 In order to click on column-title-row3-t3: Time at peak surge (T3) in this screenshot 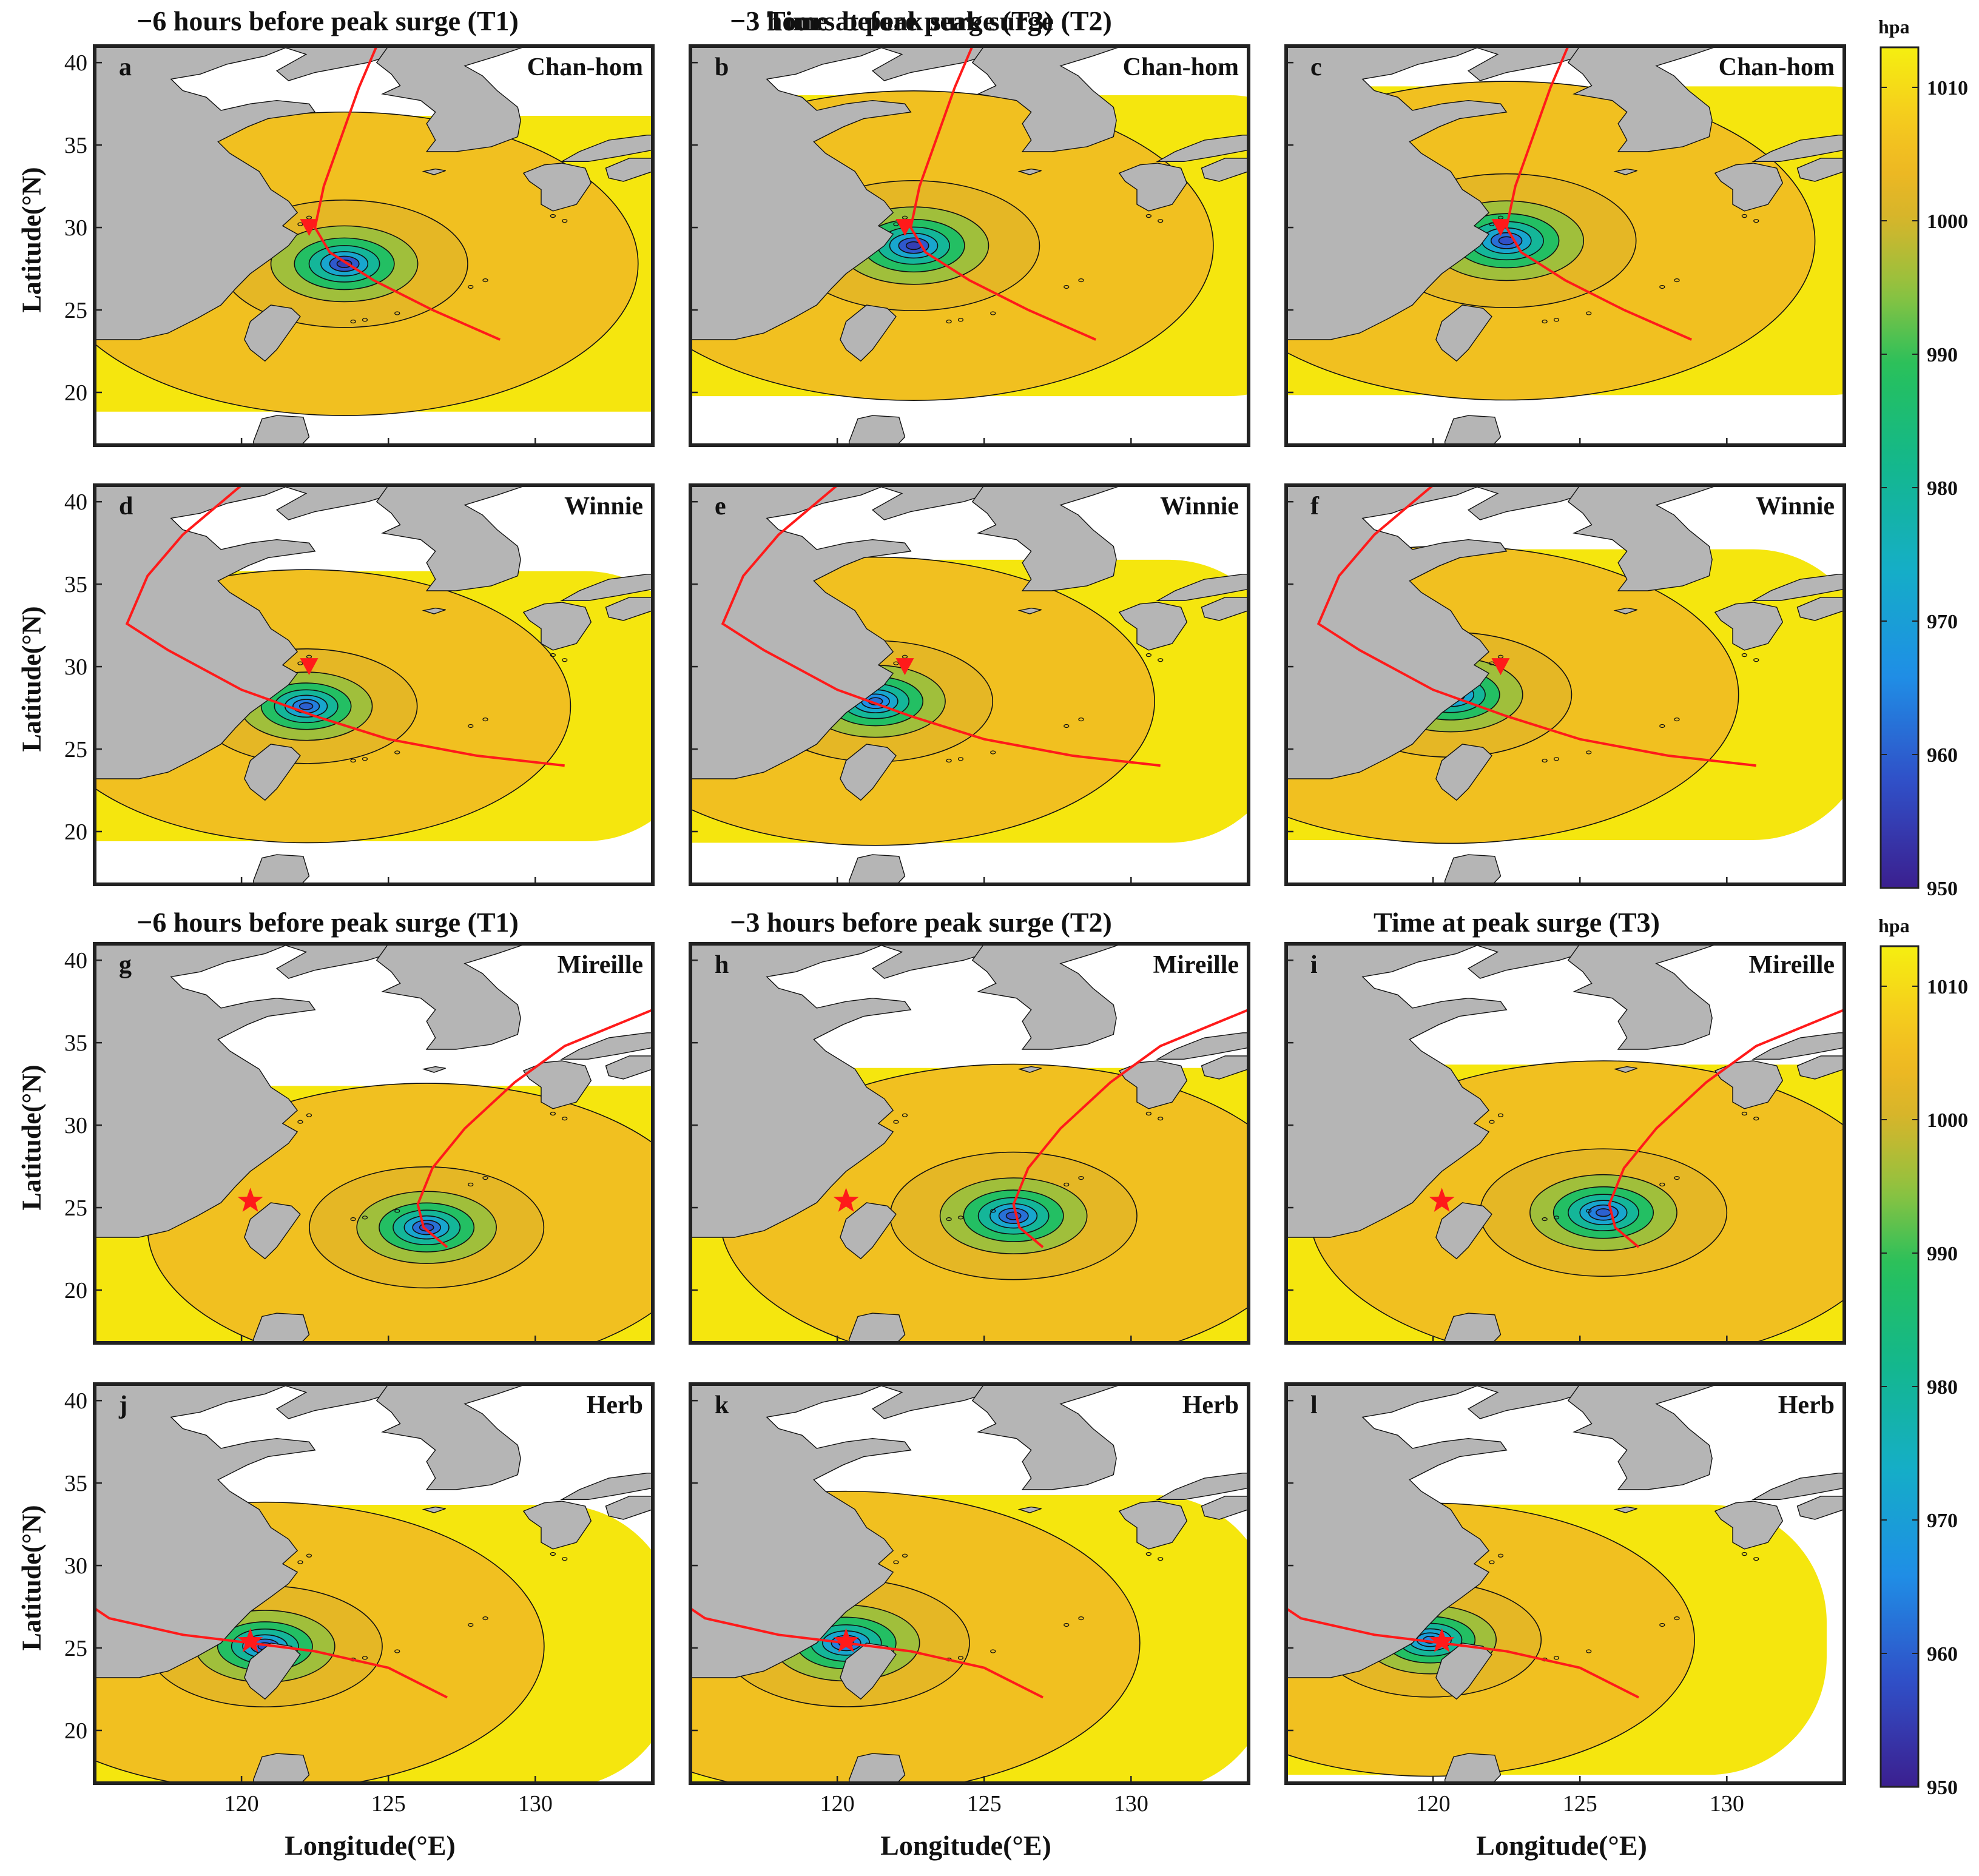, I will do `click(1517, 922)`.